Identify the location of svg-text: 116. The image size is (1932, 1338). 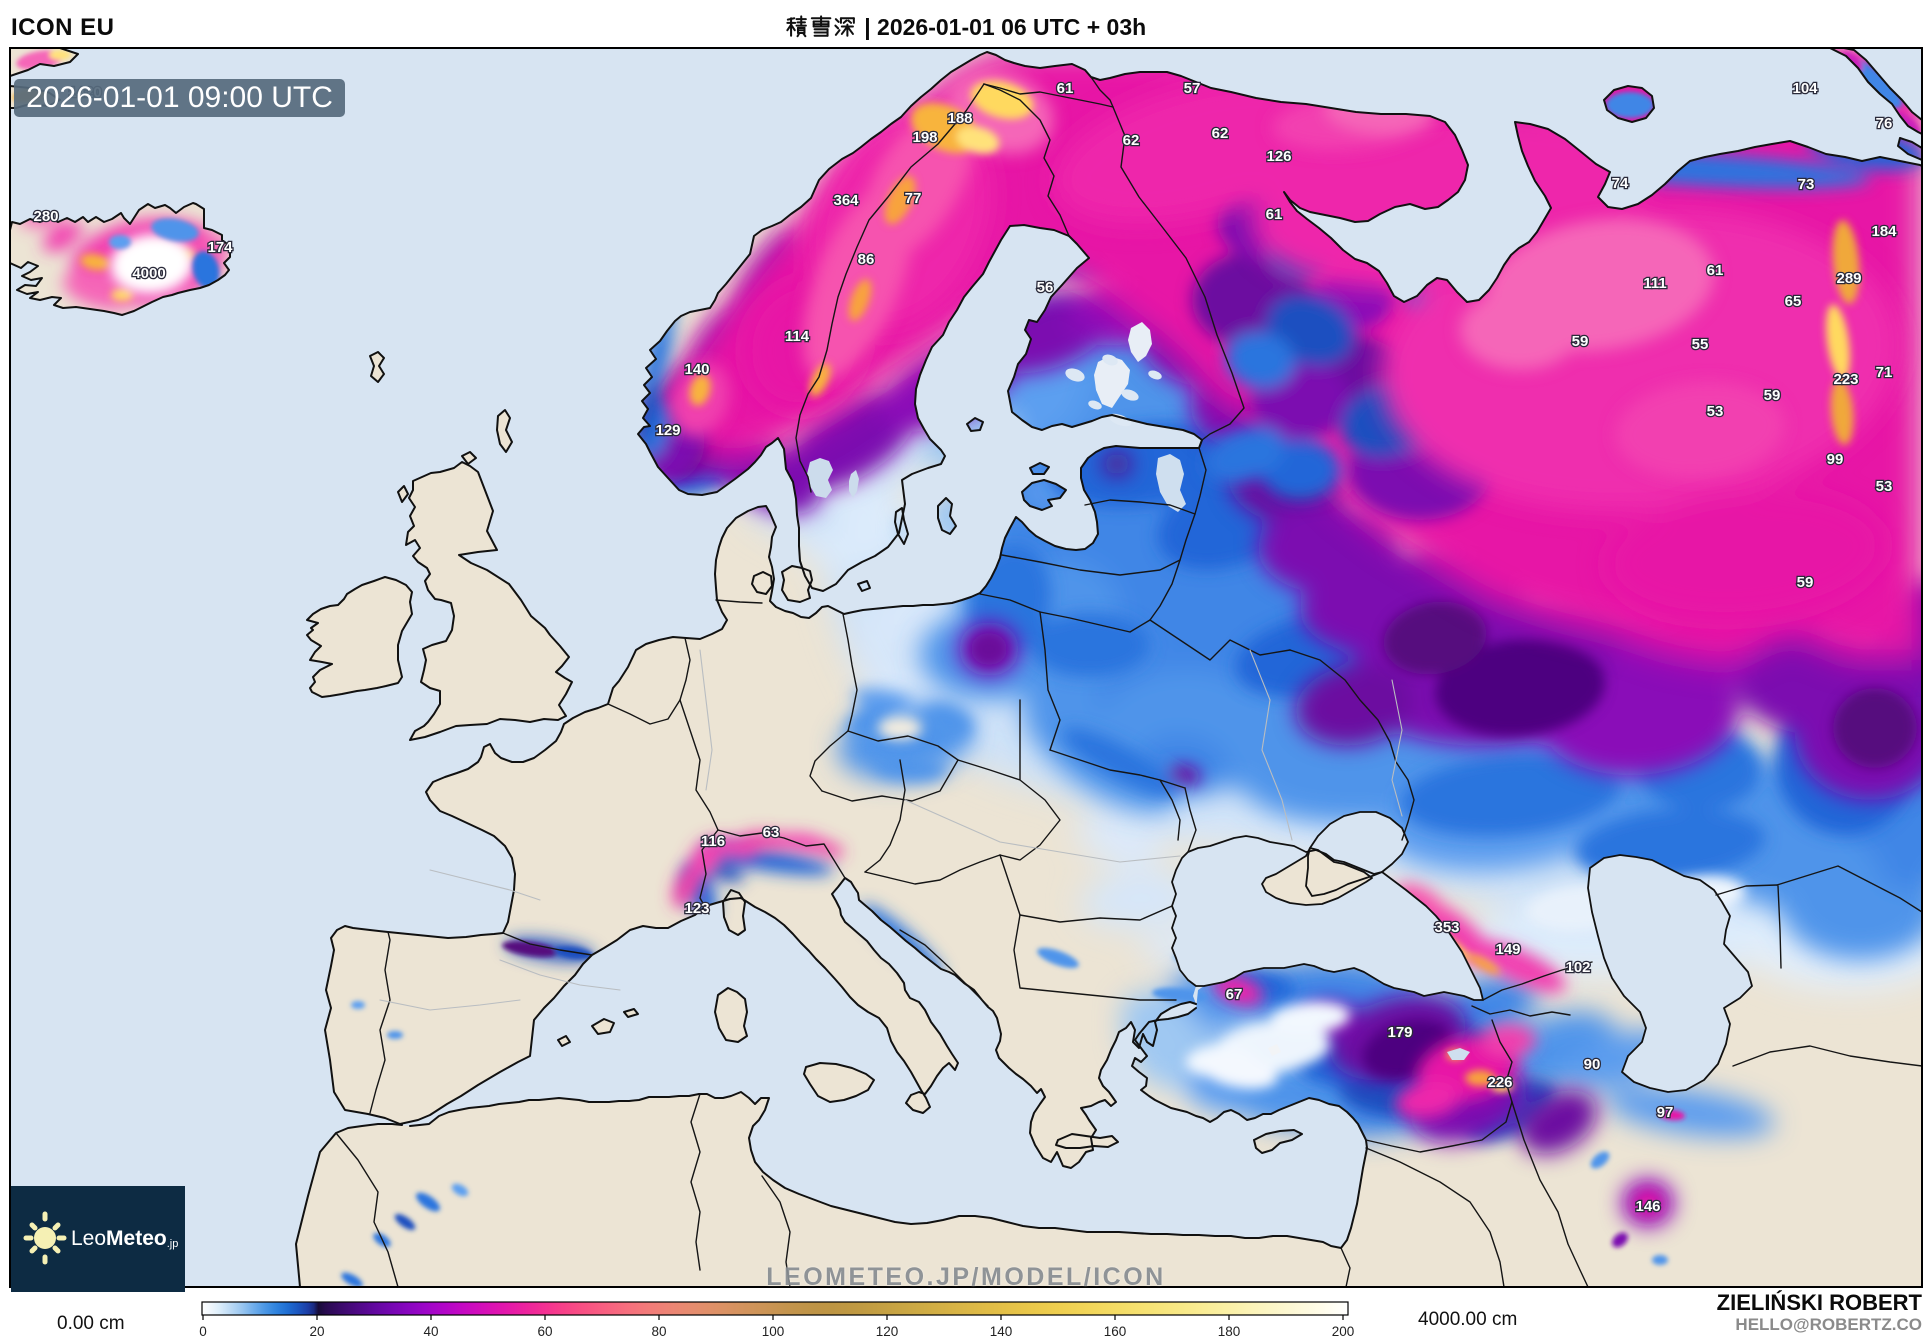
(713, 841).